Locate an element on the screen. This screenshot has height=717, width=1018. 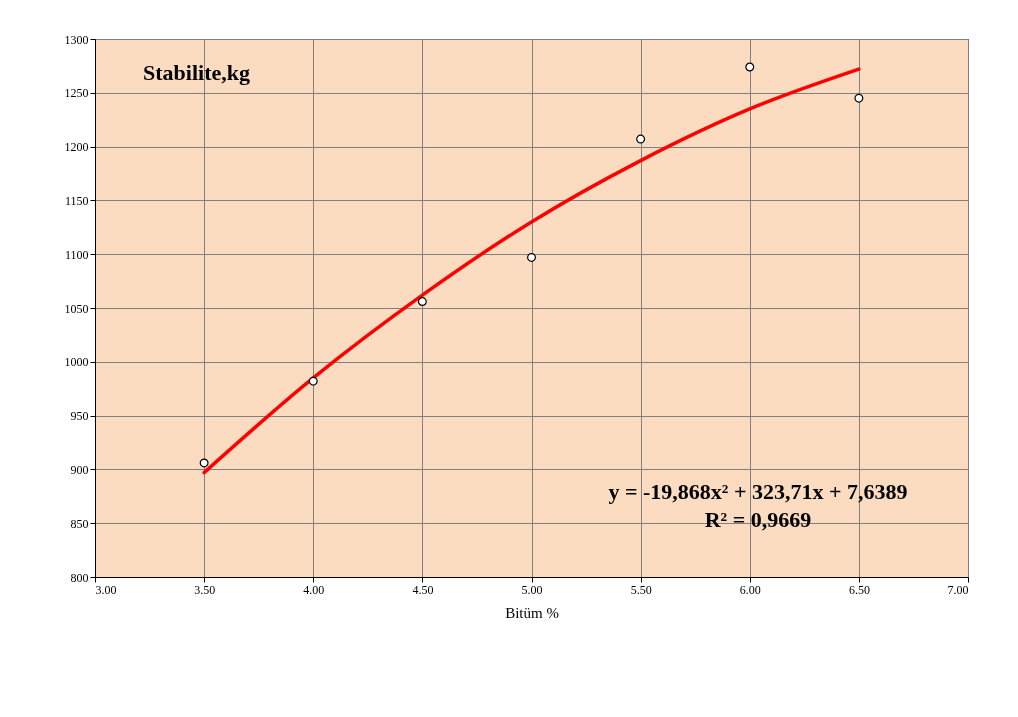
x-tick-label: 4.50 is located at coordinates (423, 589).